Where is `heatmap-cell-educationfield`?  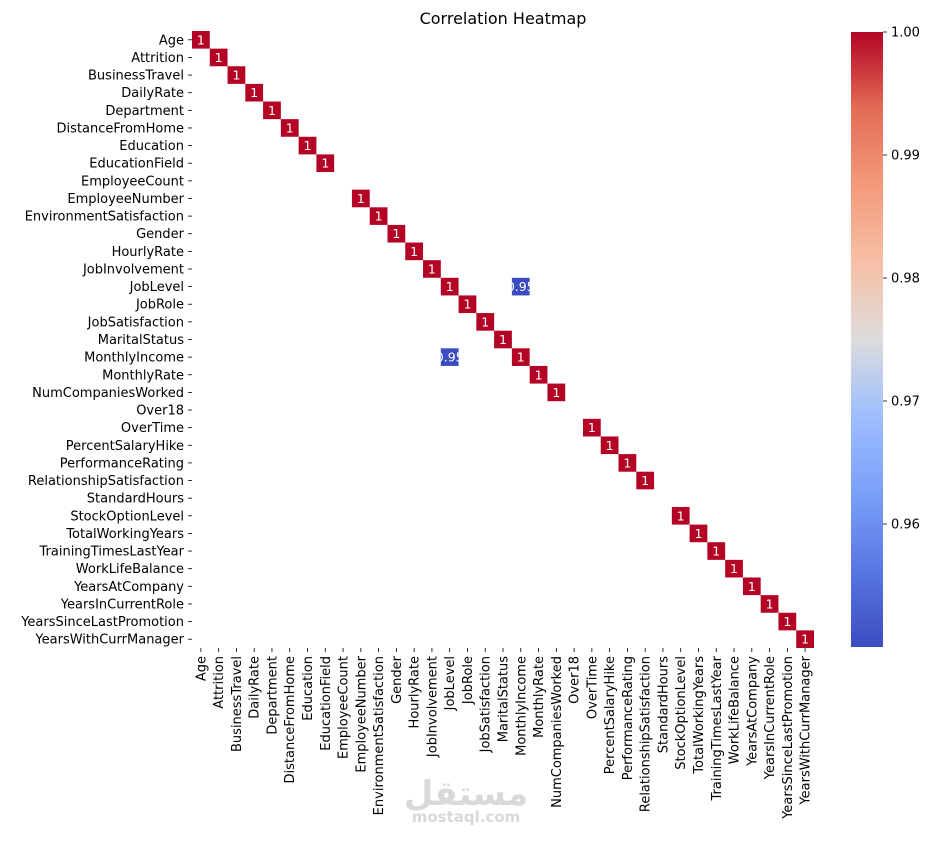 heatmap-cell-educationfield is located at coordinates (325, 163).